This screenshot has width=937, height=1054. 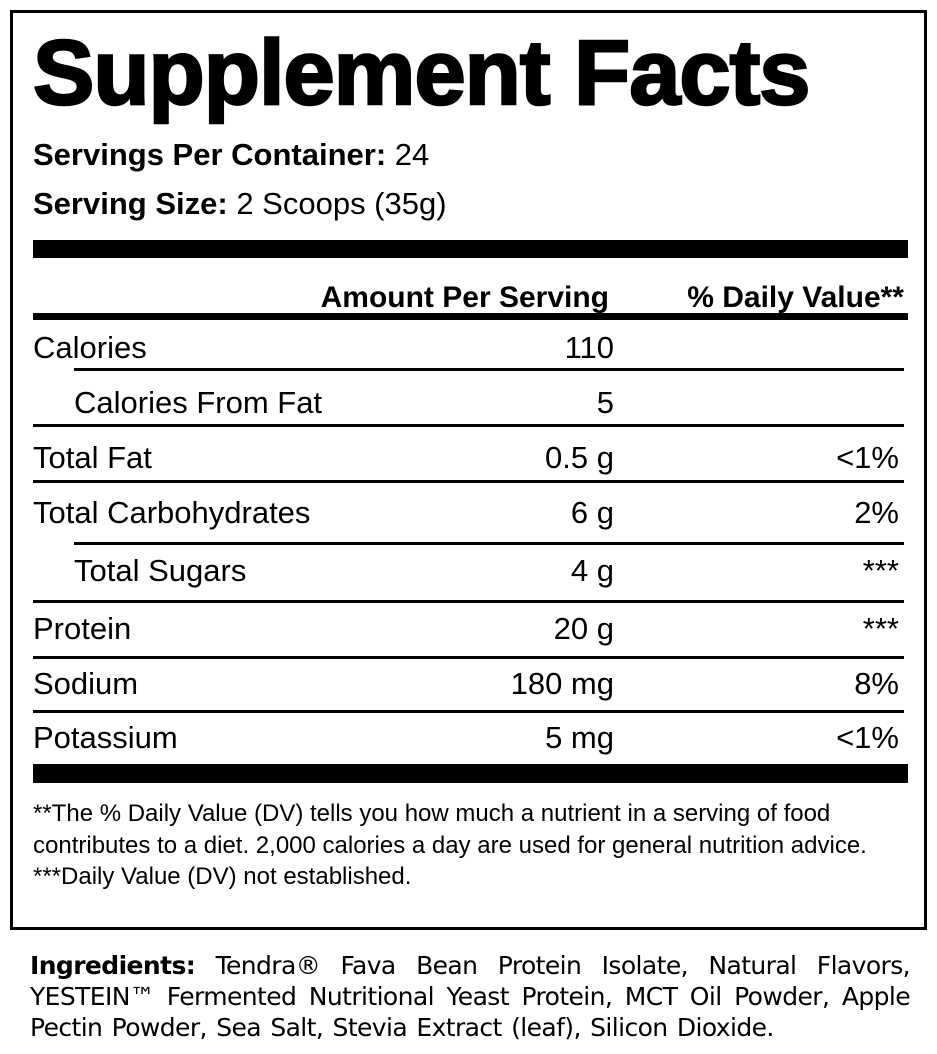 I want to click on nutrient-name: Calories From Fat, so click(x=198, y=402).